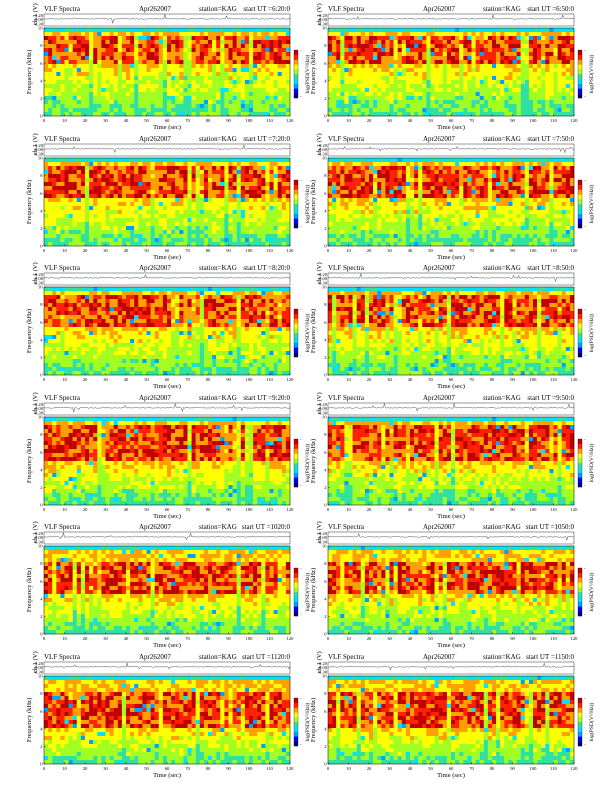 The width and height of the screenshot is (612, 792). What do you see at coordinates (296, 221) in the screenshot?
I see `colorbar-segment` at bounding box center [296, 221].